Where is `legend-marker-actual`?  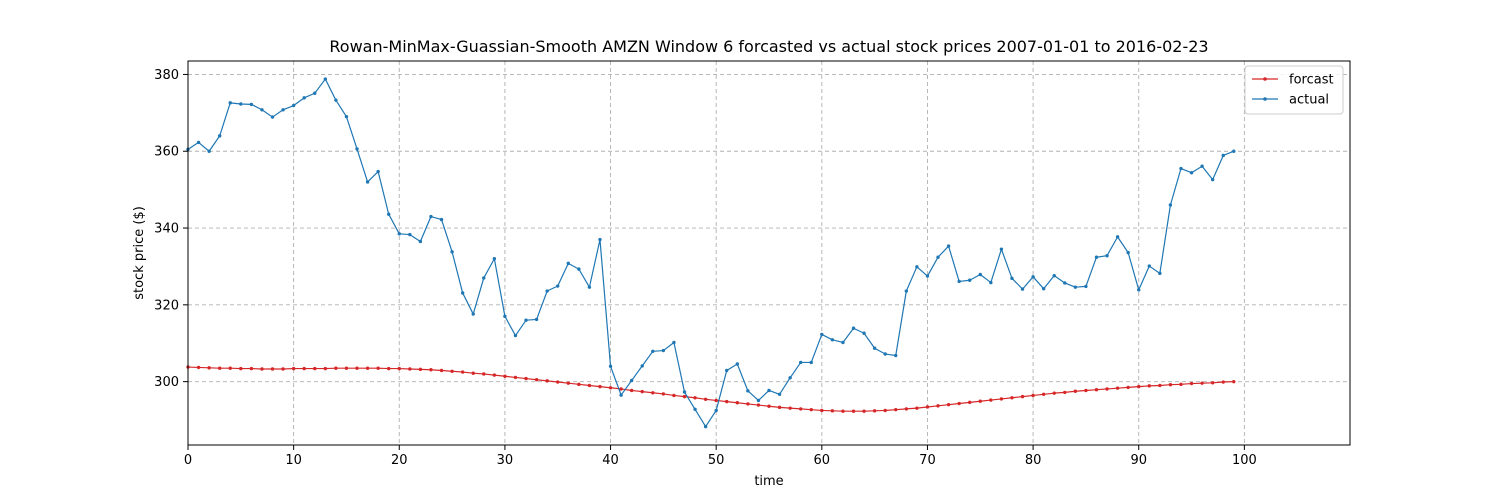 legend-marker-actual is located at coordinates (1265, 99).